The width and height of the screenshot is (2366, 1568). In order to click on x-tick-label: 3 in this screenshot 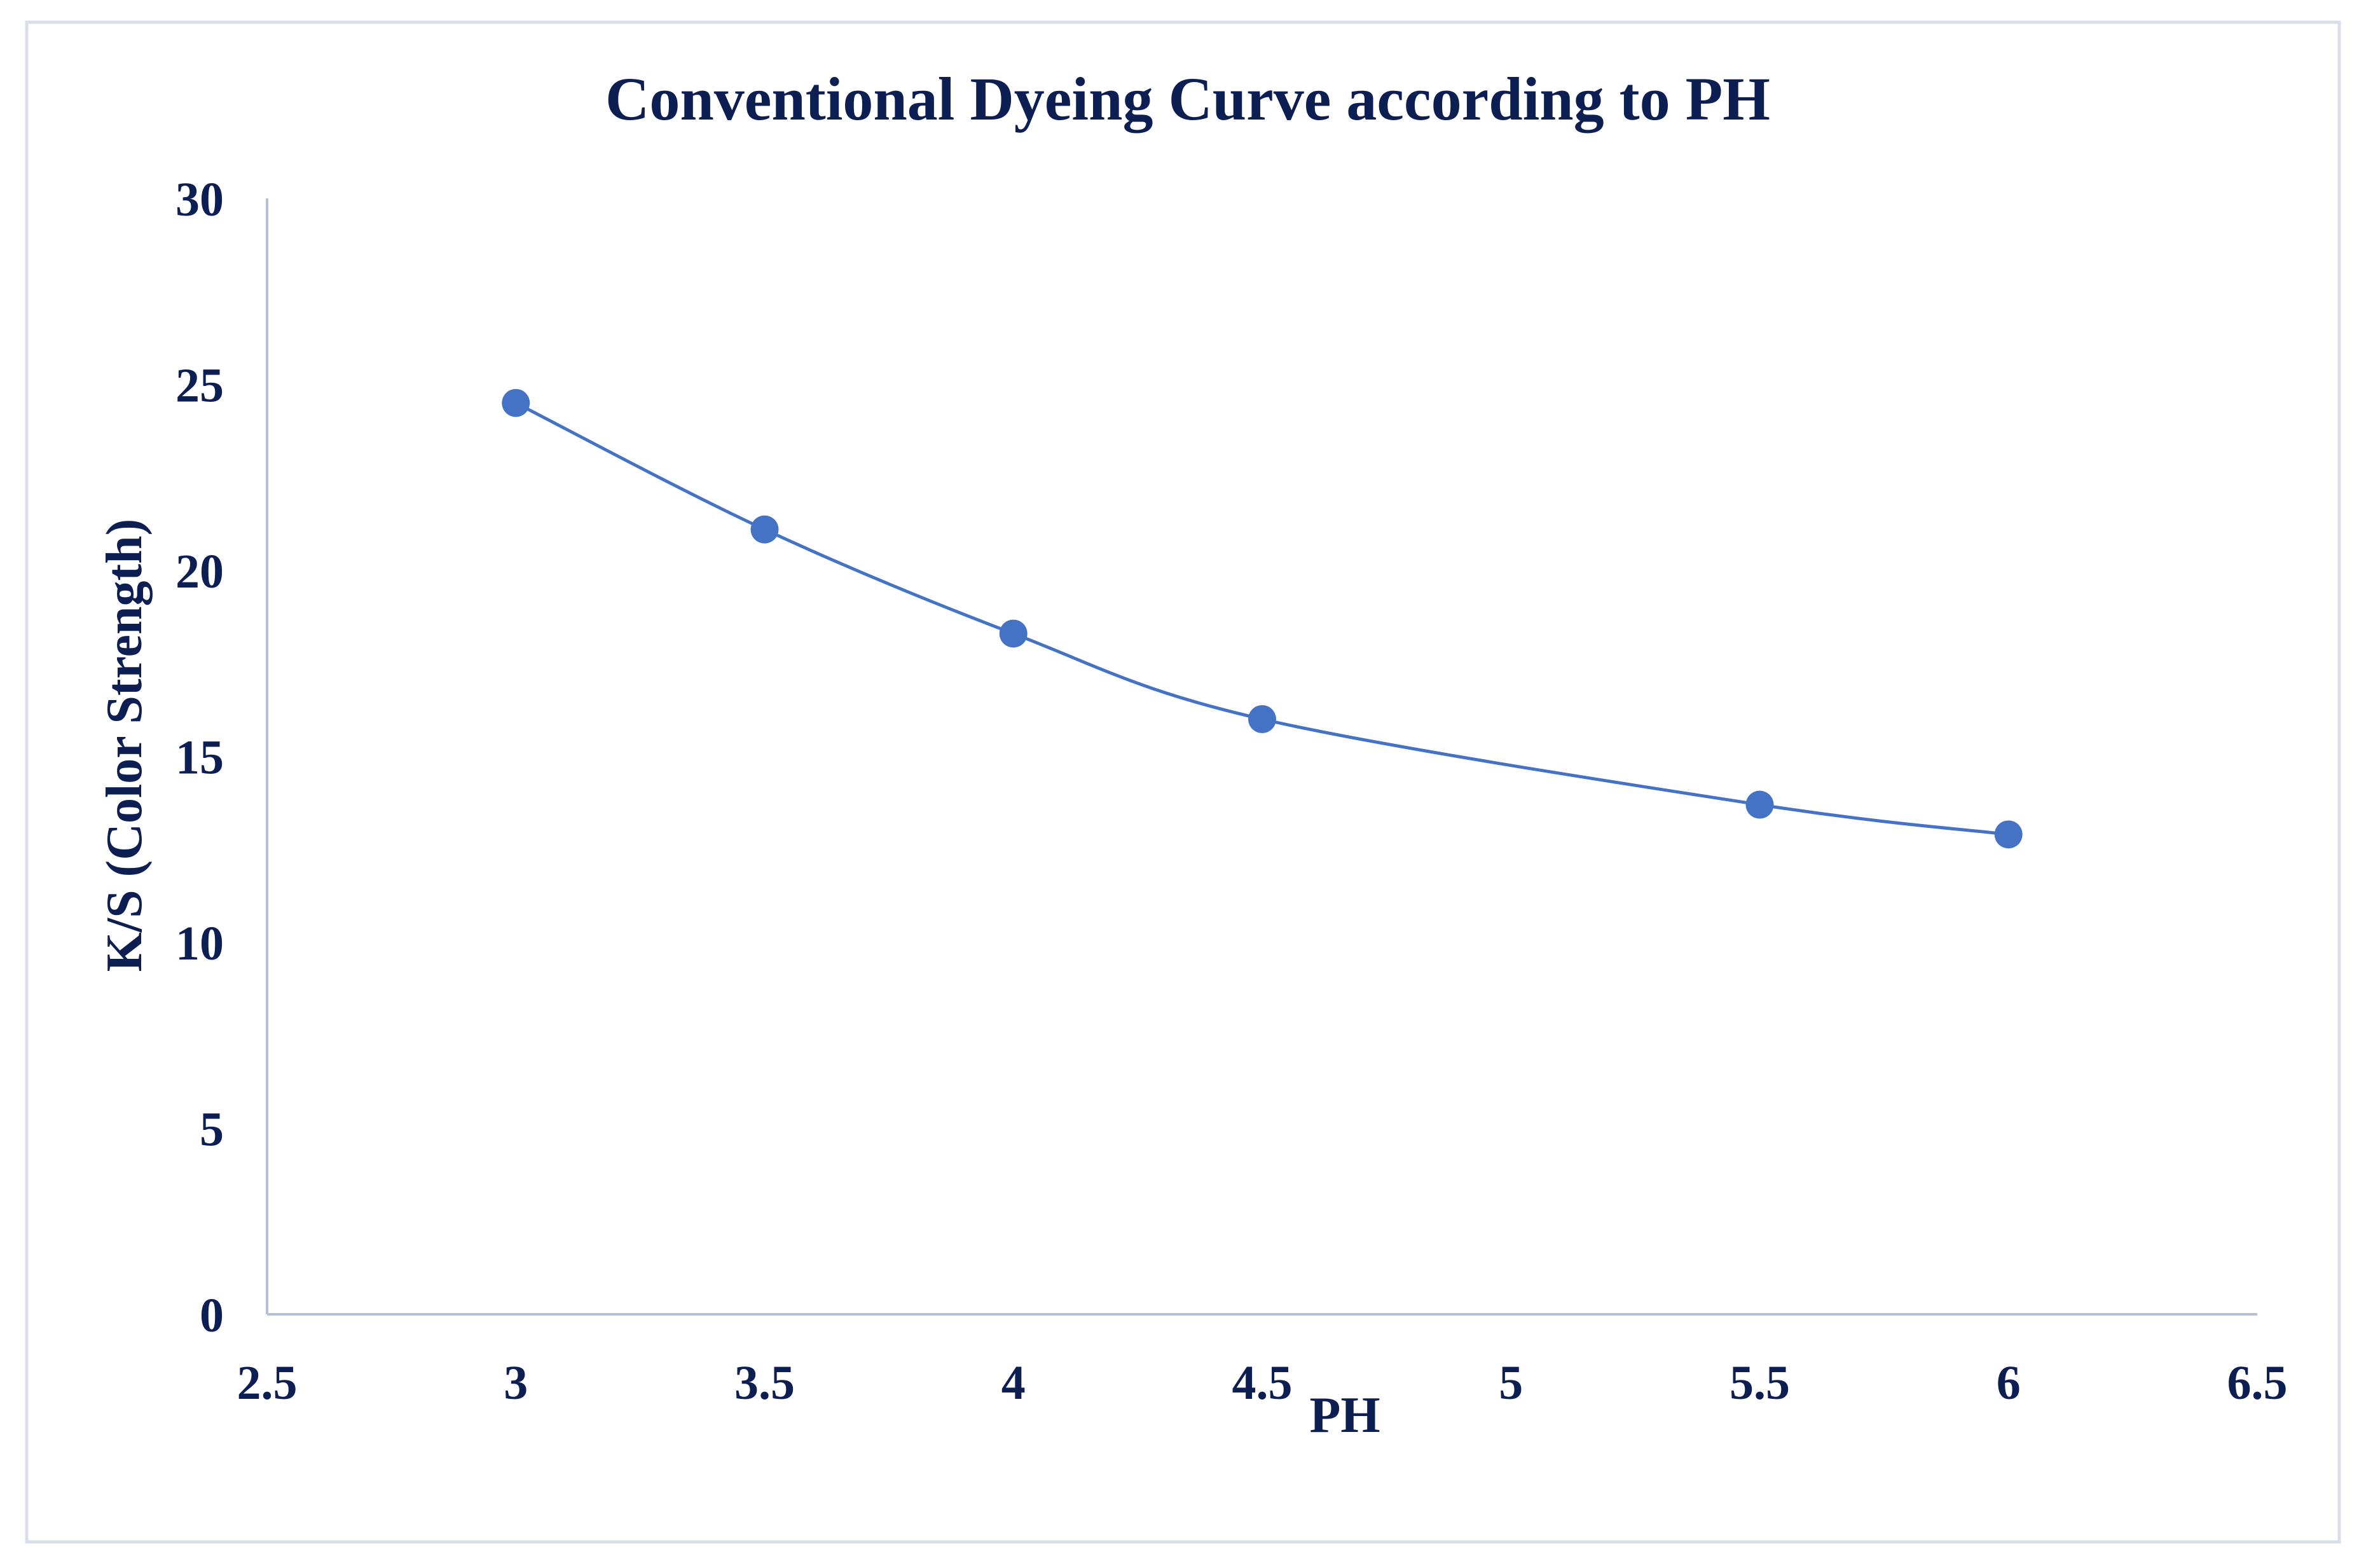, I will do `click(516, 1383)`.